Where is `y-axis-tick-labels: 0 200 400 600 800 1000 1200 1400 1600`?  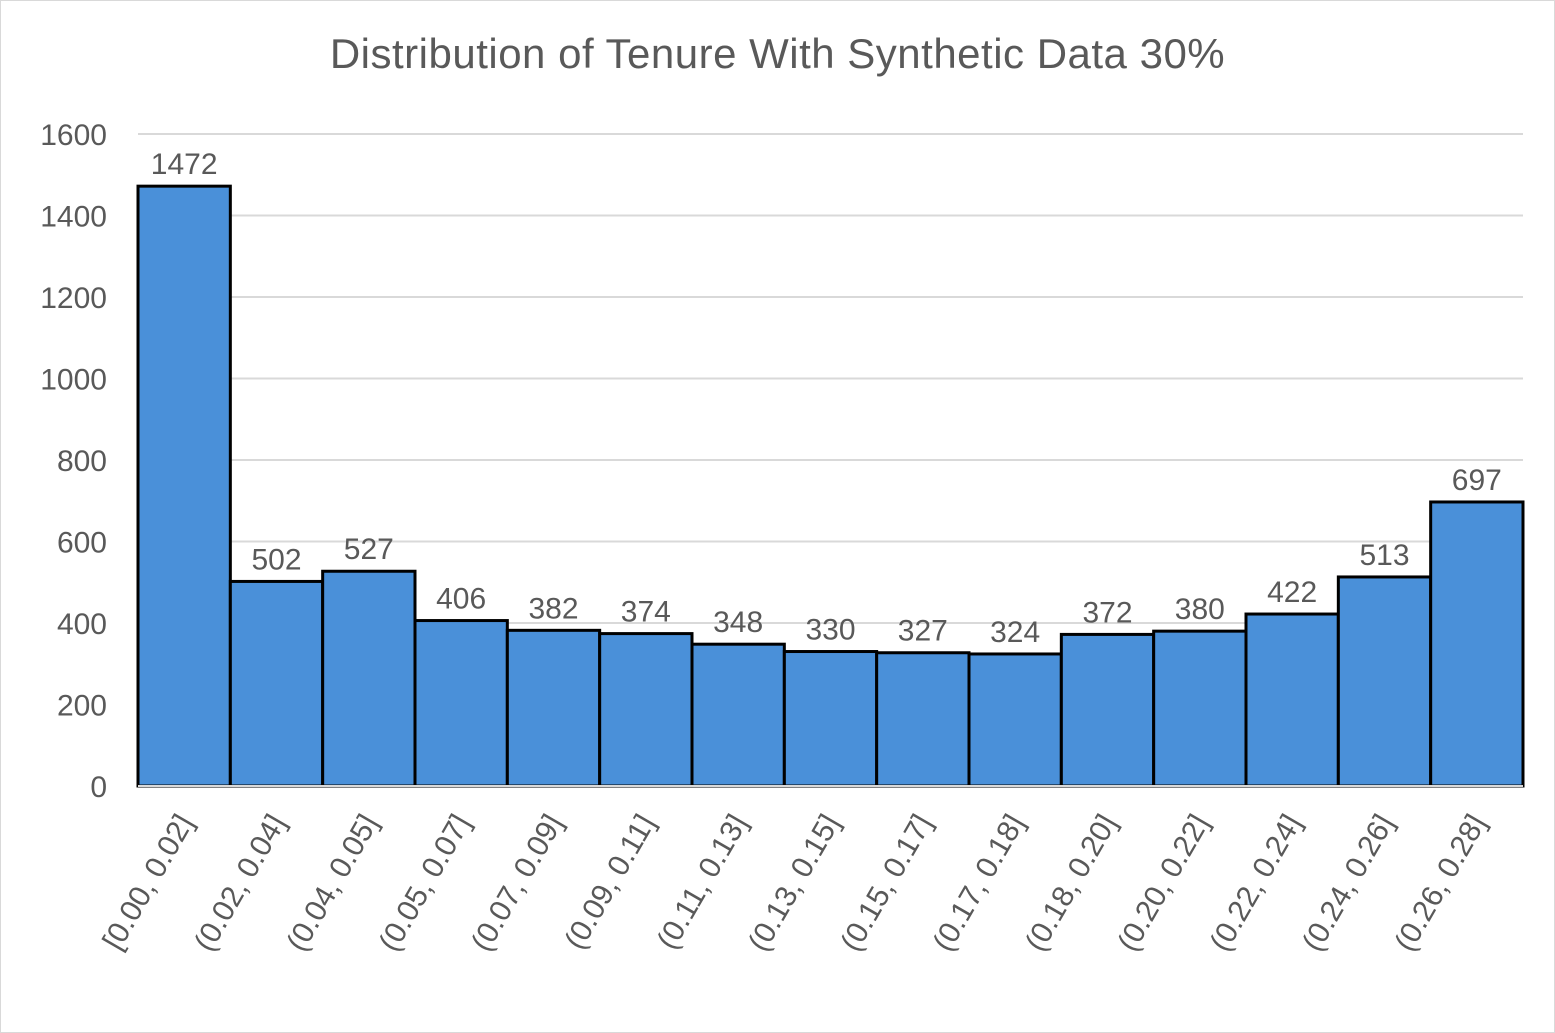 y-axis-tick-labels: 0 200 400 600 800 1000 1200 1400 1600 is located at coordinates (73, 461).